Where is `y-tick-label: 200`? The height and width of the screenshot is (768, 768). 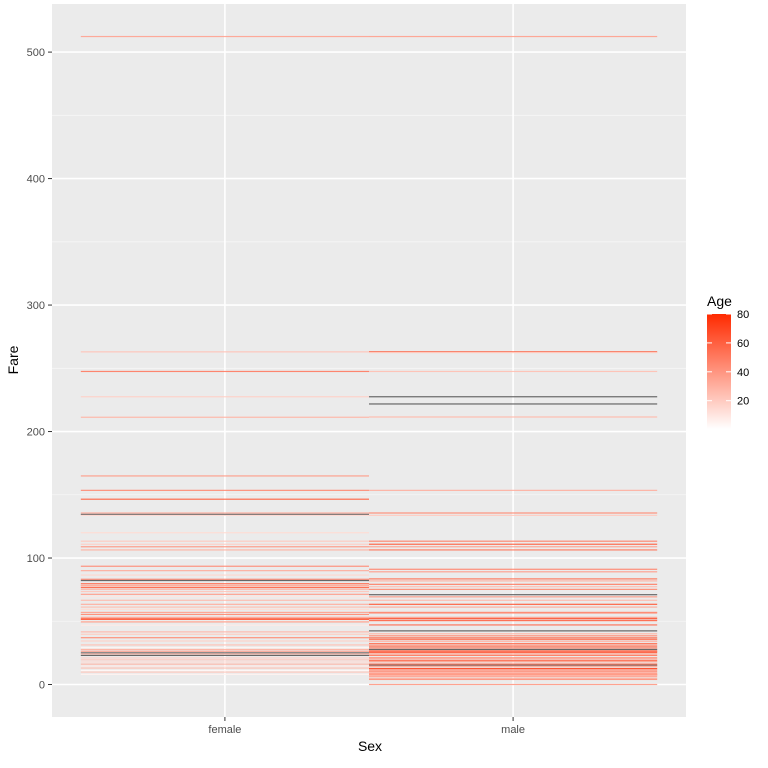 y-tick-label: 200 is located at coordinates (36, 433).